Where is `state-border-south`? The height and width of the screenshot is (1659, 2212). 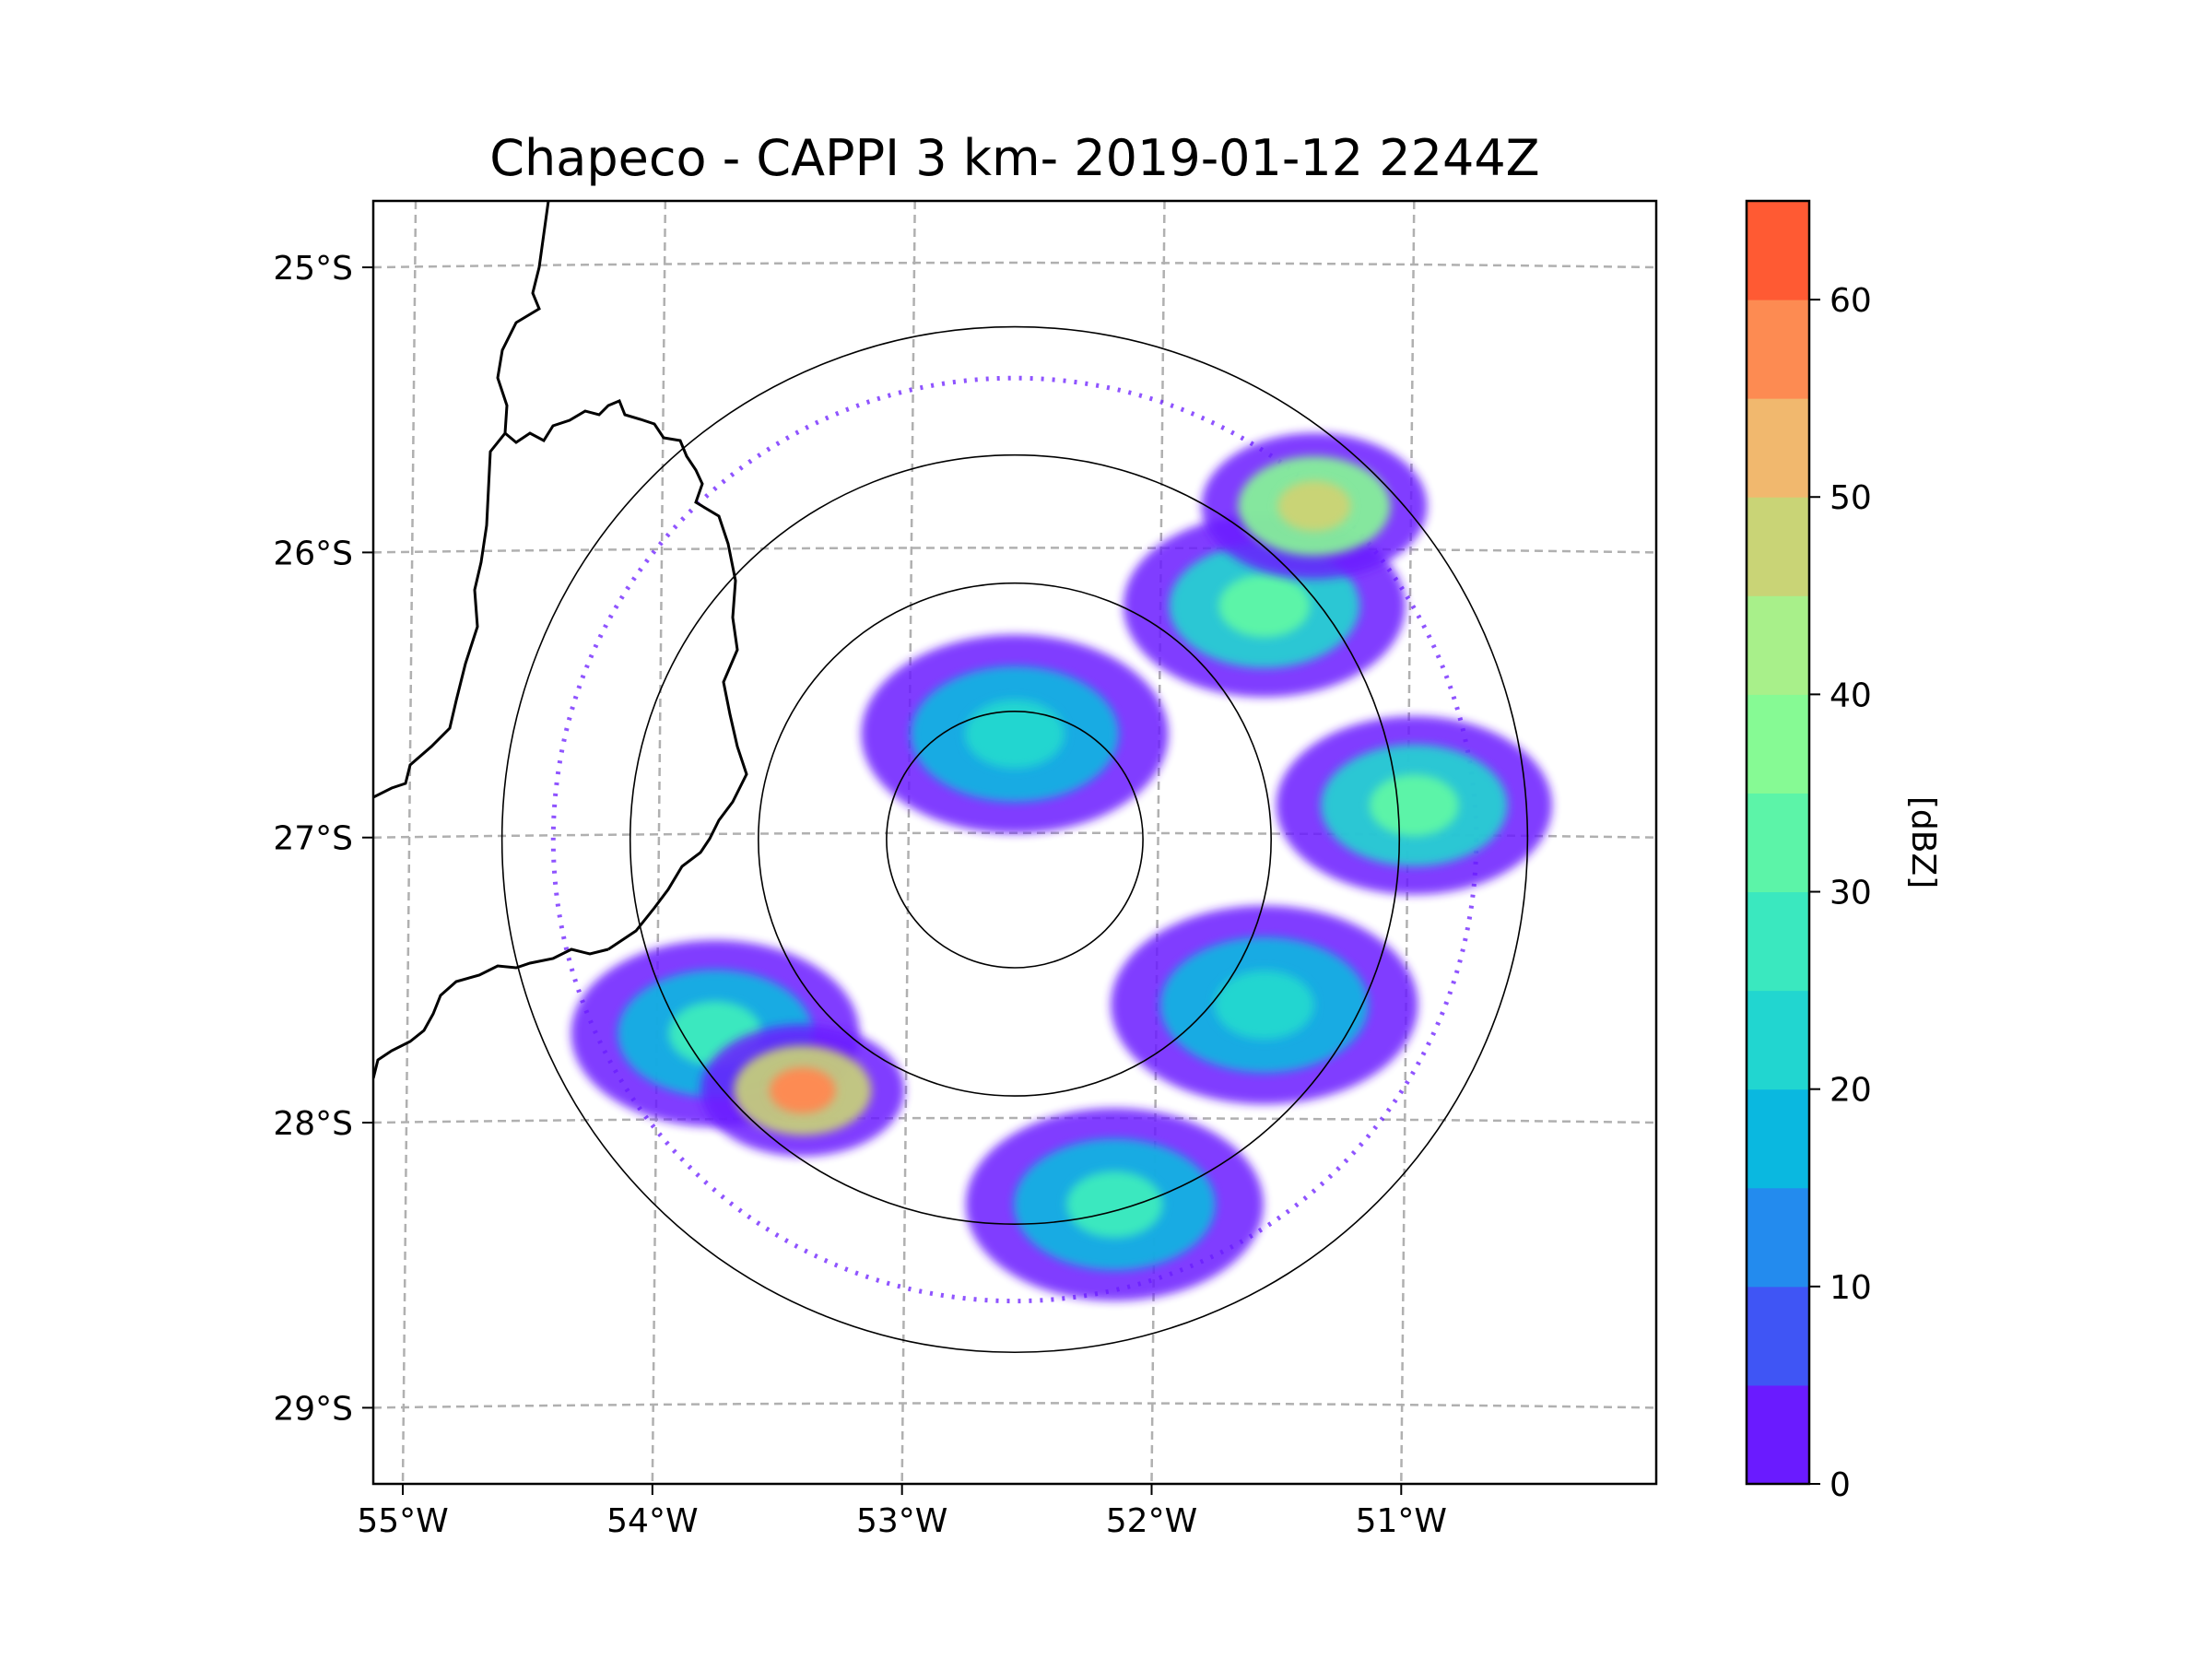
state-border-south is located at coordinates (491, 1013).